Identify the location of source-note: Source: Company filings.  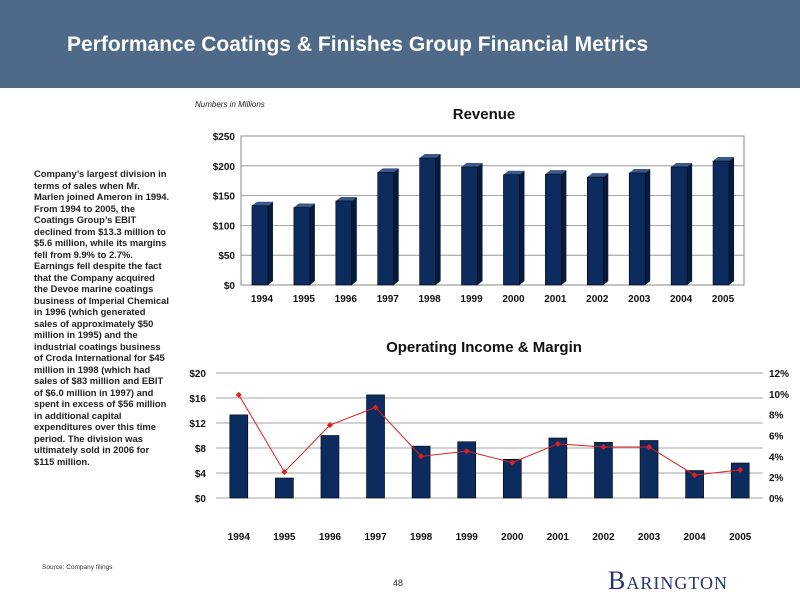
(77, 567).